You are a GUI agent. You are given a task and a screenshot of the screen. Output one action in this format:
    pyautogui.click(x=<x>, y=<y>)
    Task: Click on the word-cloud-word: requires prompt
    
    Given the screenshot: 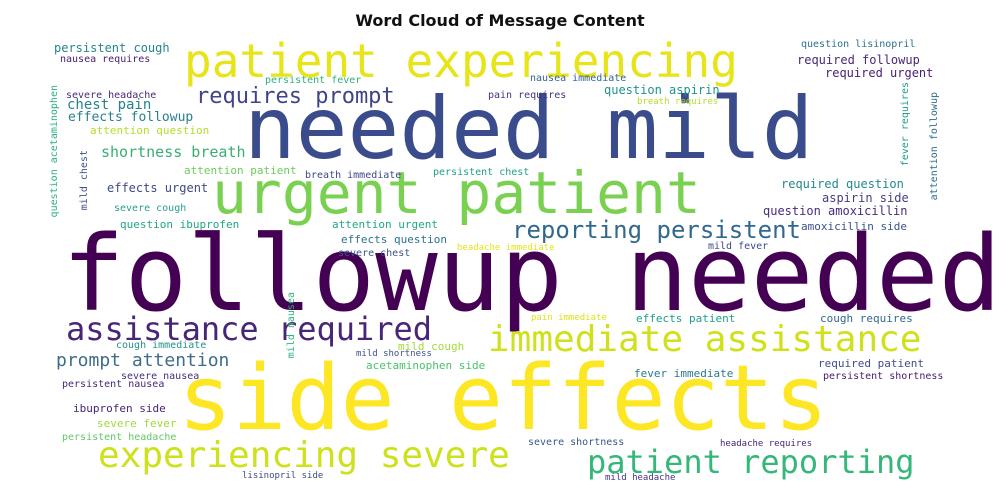 What is the action you would take?
    pyautogui.click(x=295, y=96)
    